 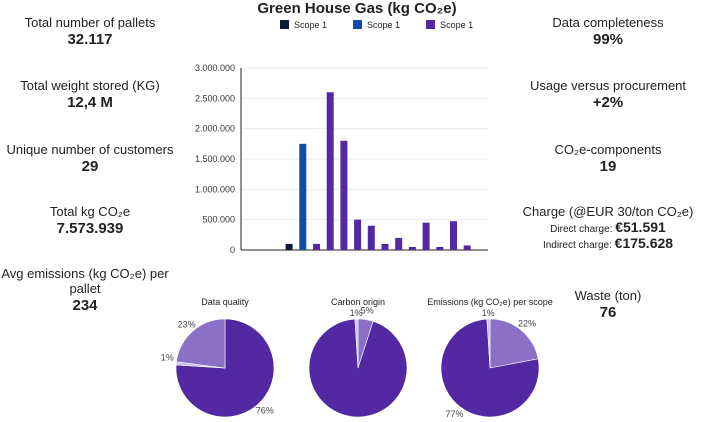 I want to click on y-tick-label: 1.000.000, so click(x=215, y=189).